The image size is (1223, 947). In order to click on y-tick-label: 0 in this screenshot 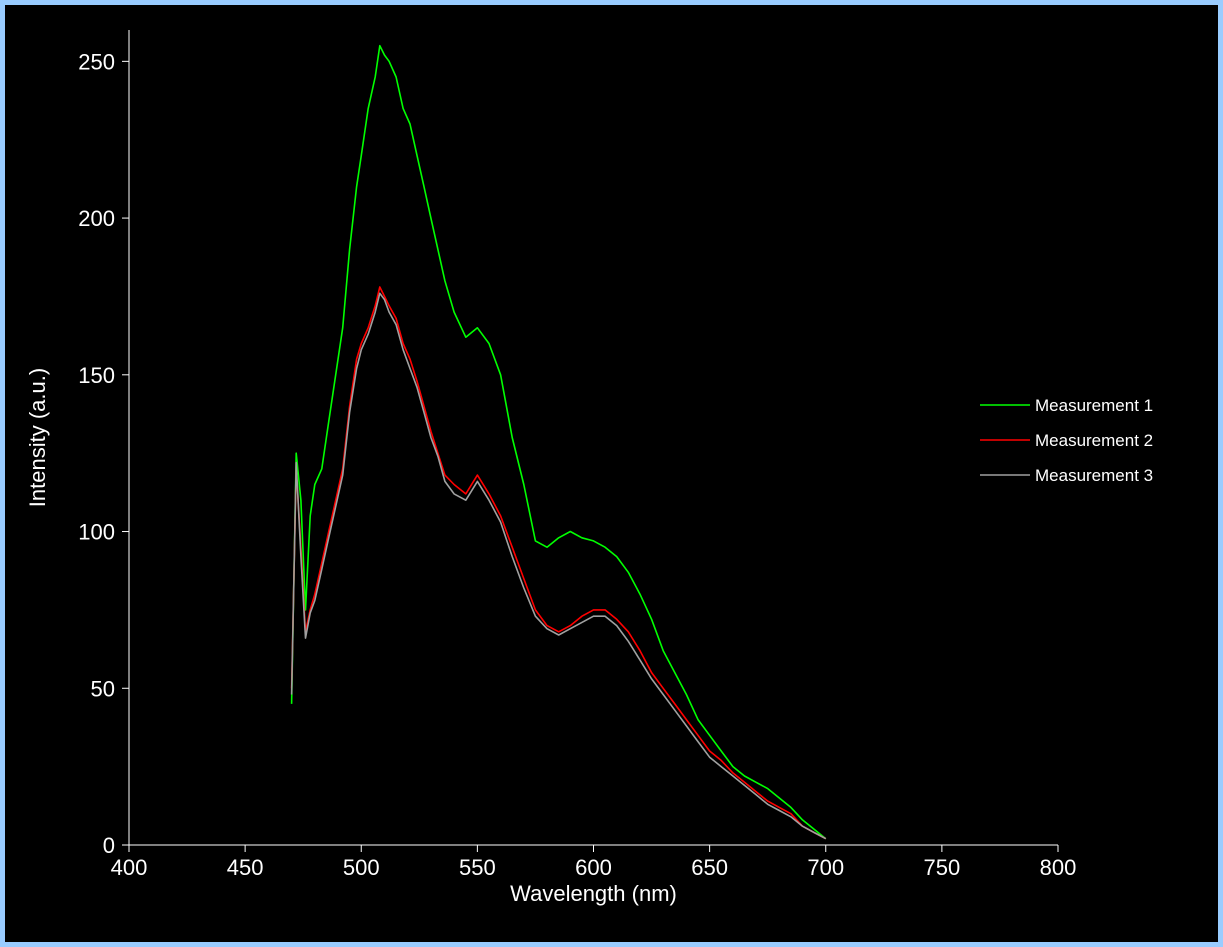, I will do `click(109, 845)`.